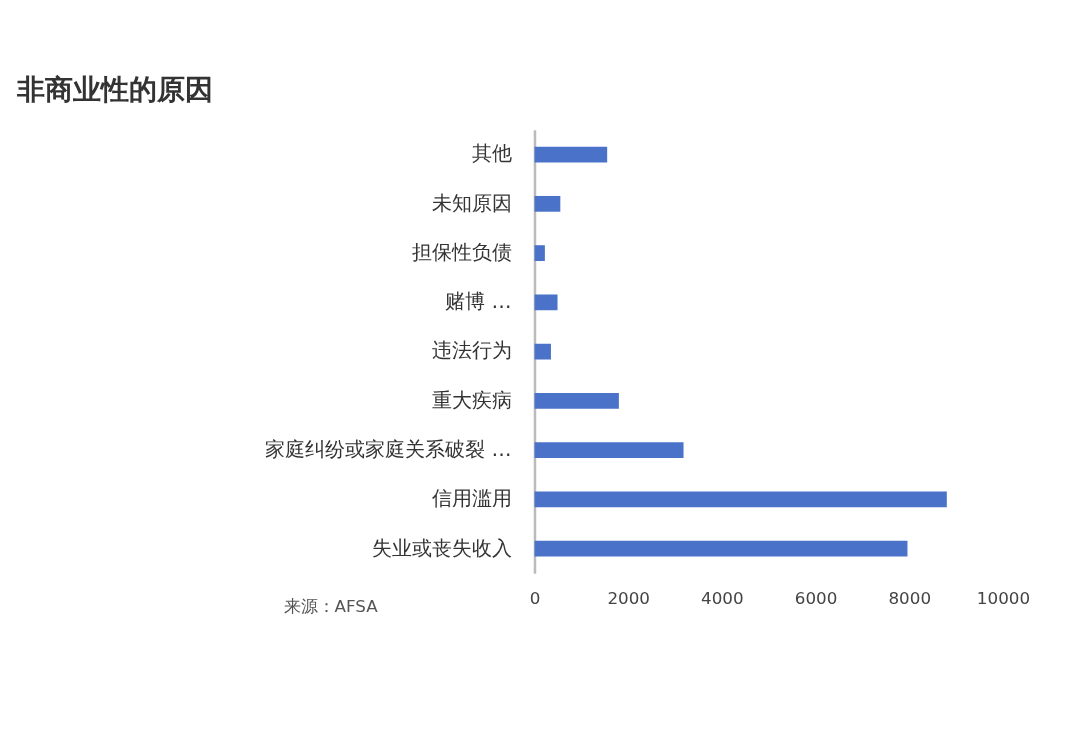  What do you see at coordinates (471, 498) in the screenshot?
I see `y-tick-label: 信用滥用` at bounding box center [471, 498].